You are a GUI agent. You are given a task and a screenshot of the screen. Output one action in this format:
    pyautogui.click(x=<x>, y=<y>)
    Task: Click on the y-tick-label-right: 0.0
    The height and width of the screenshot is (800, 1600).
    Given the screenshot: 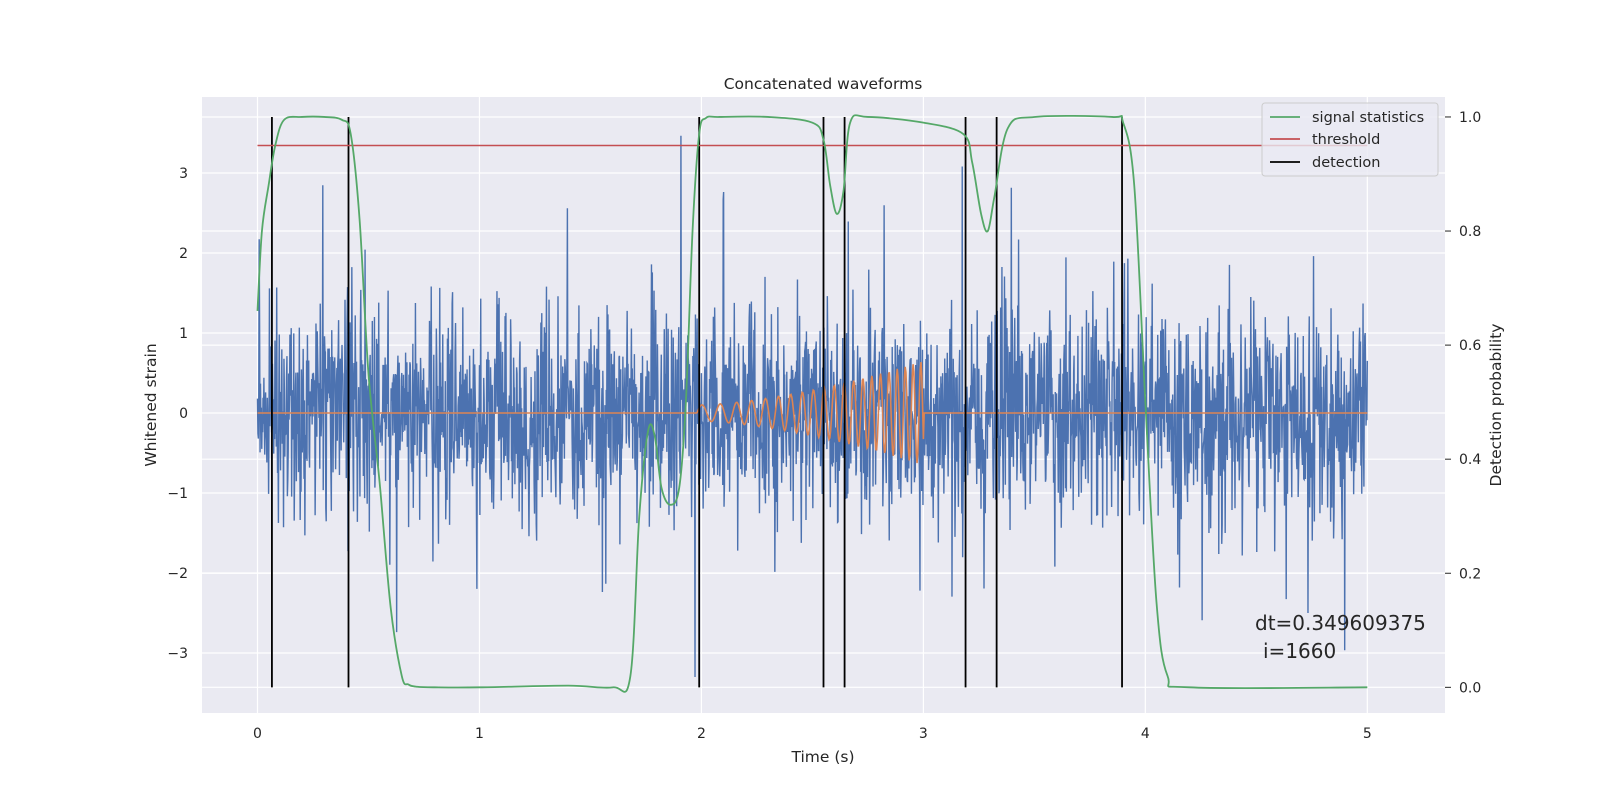 What is the action you would take?
    pyautogui.click(x=1470, y=688)
    